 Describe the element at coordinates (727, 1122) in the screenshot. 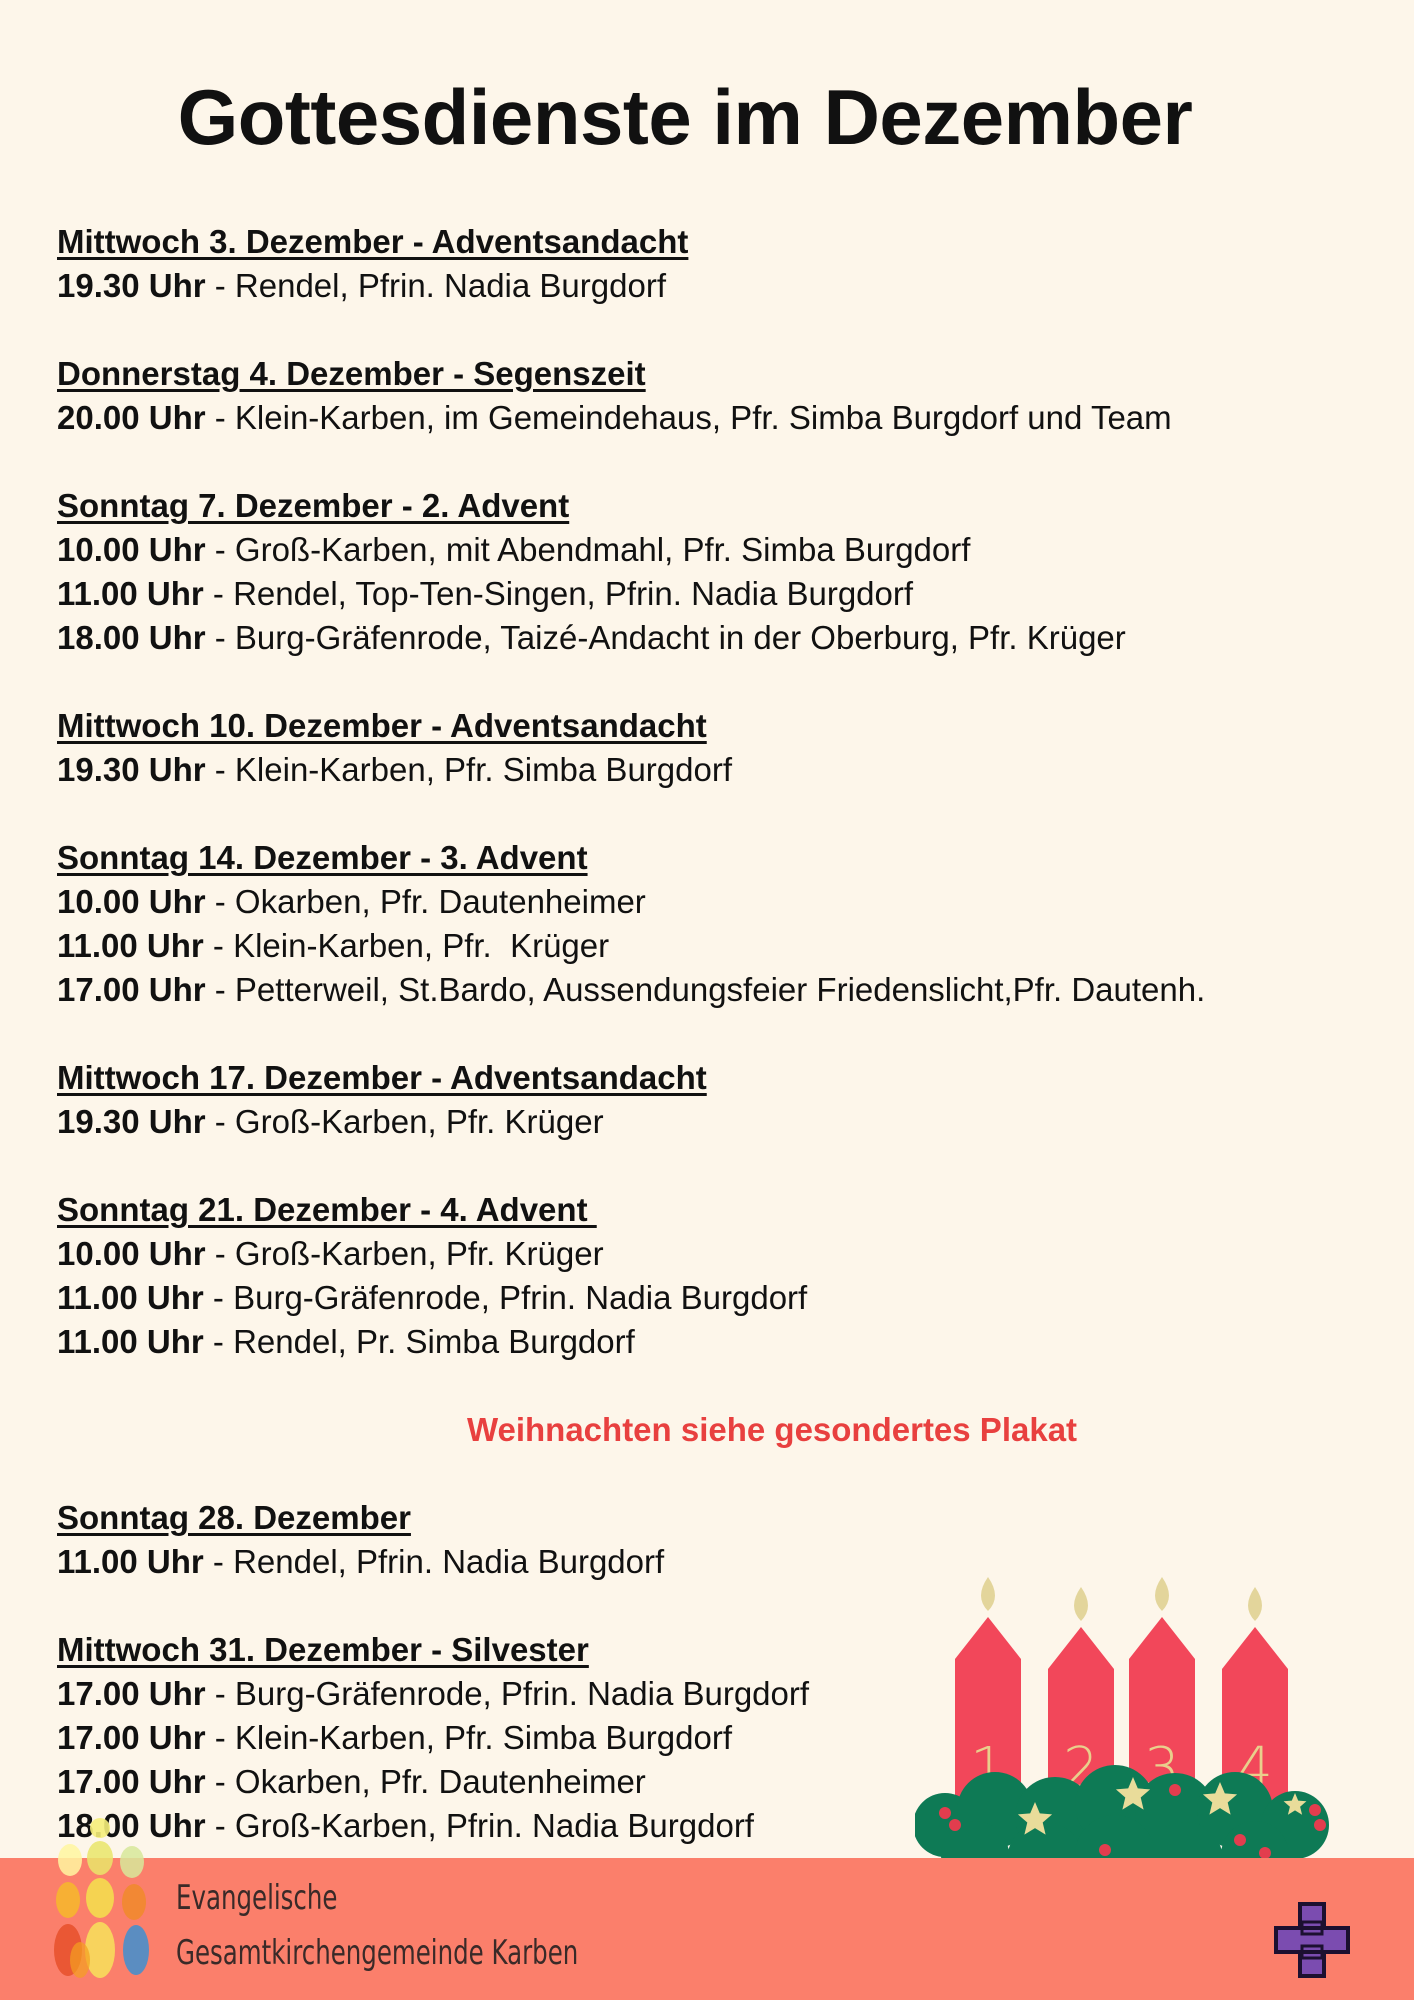

I see `service-entry: 19.30 Uhr - Groß-Karben, Pfr. Krüger` at that location.